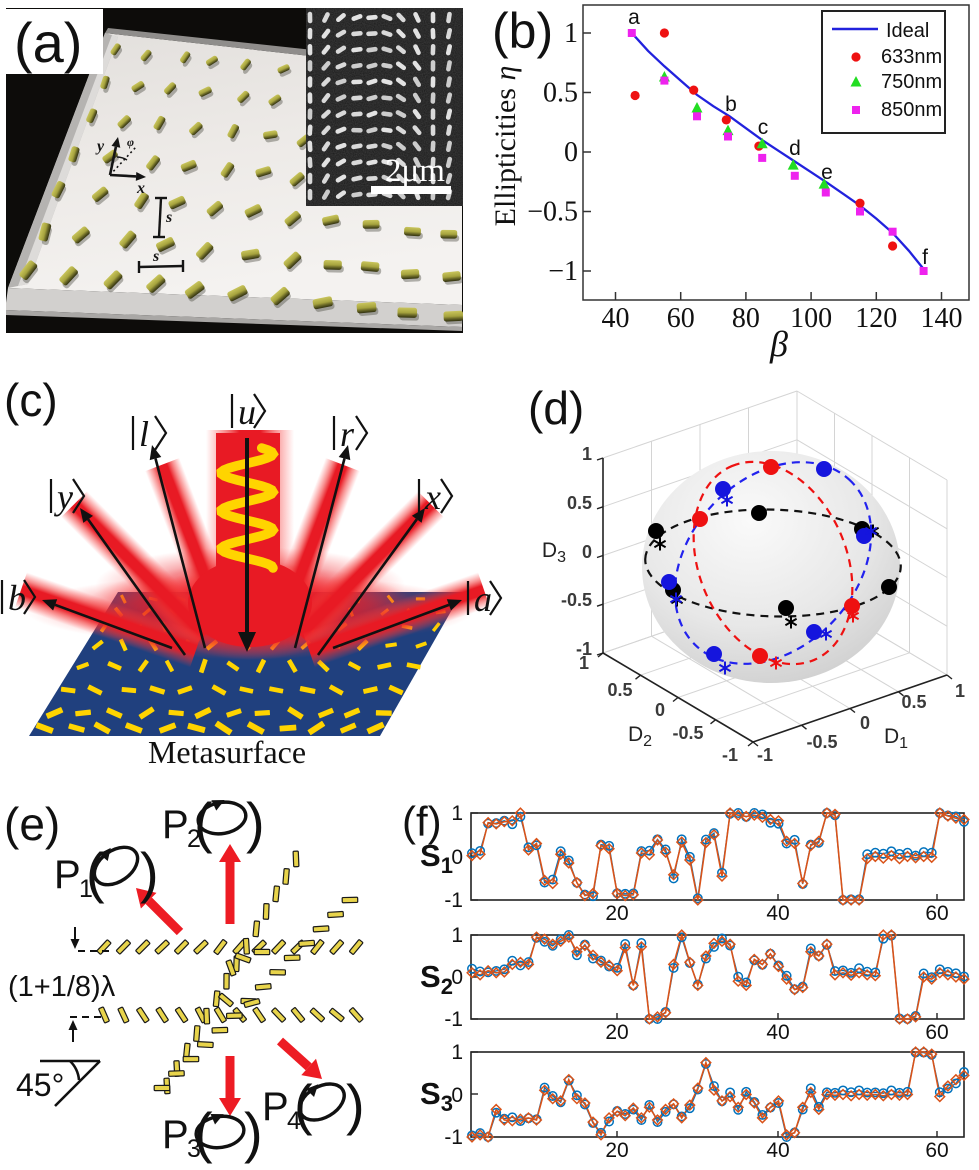 The width and height of the screenshot is (979, 1170). Describe the element at coordinates (911, 82) in the screenshot. I see `svg-text: 750nm` at that location.